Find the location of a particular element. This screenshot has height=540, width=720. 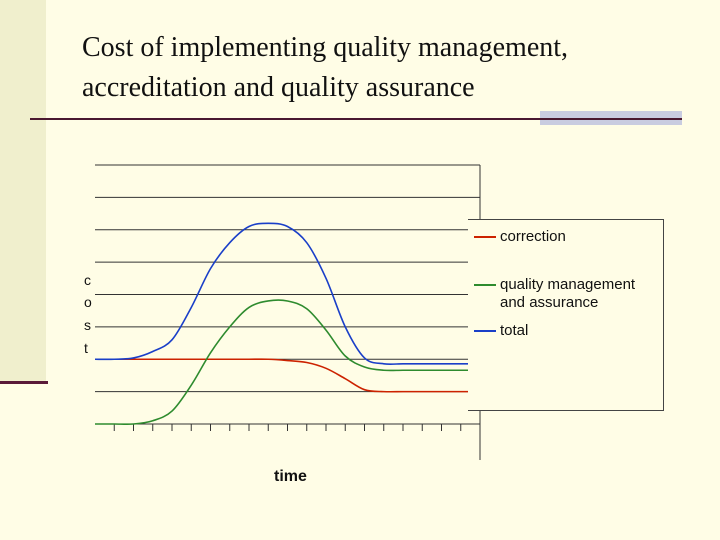

y-axis-label-o: o is located at coordinates (88, 302).